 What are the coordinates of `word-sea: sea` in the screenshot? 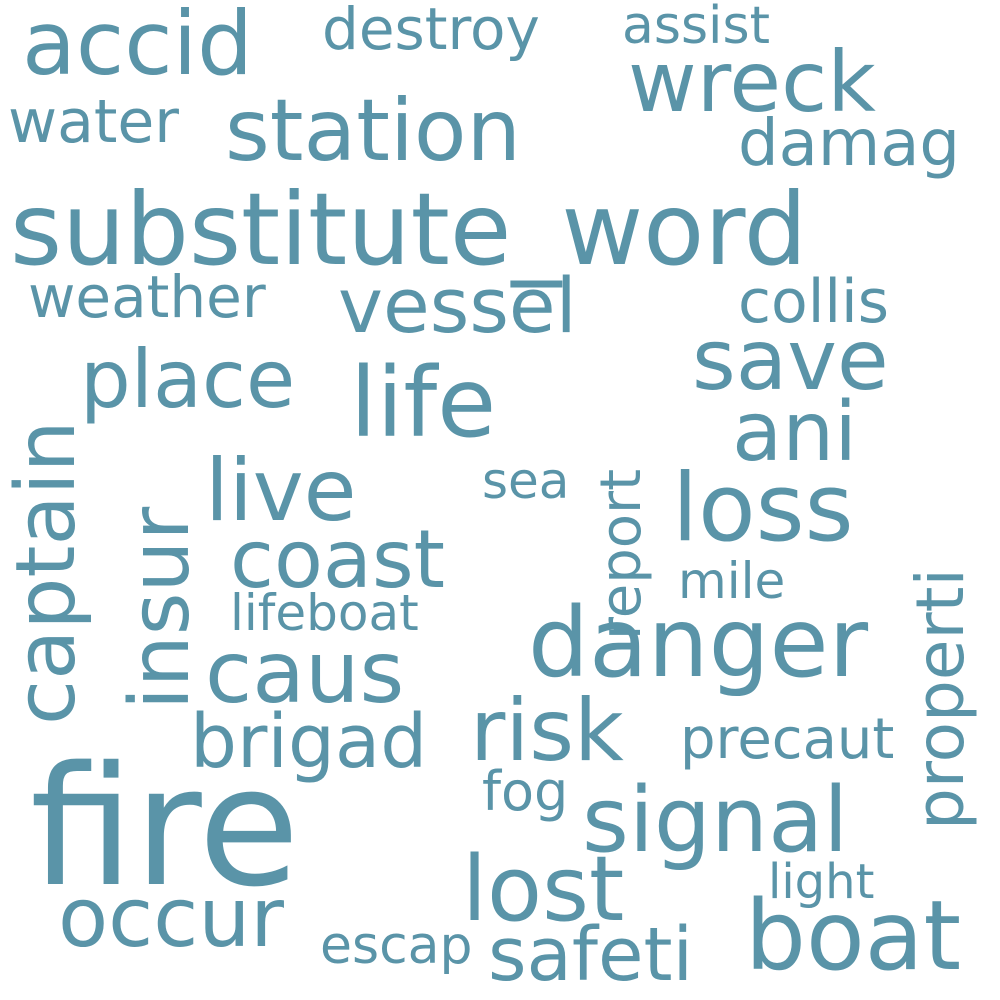 It's located at (526, 481).